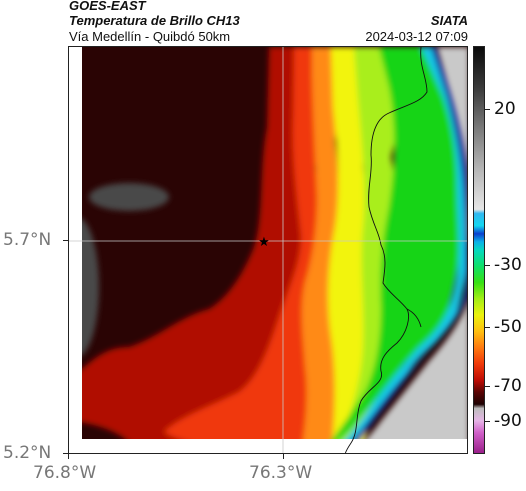  What do you see at coordinates (508, 265) in the screenshot?
I see `cb-label-m30: -30` at bounding box center [508, 265].